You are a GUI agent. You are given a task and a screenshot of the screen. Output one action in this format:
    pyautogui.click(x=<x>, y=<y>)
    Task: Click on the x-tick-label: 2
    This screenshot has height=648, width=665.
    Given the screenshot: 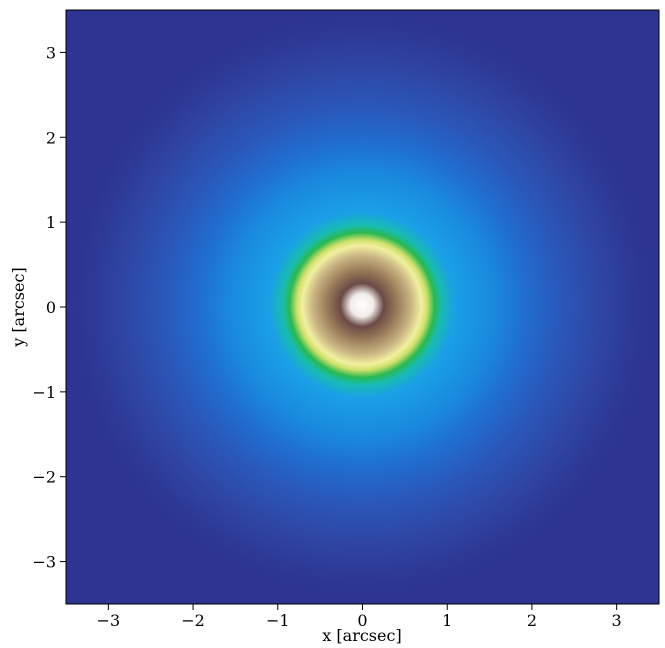 What is the action you would take?
    pyautogui.click(x=532, y=620)
    